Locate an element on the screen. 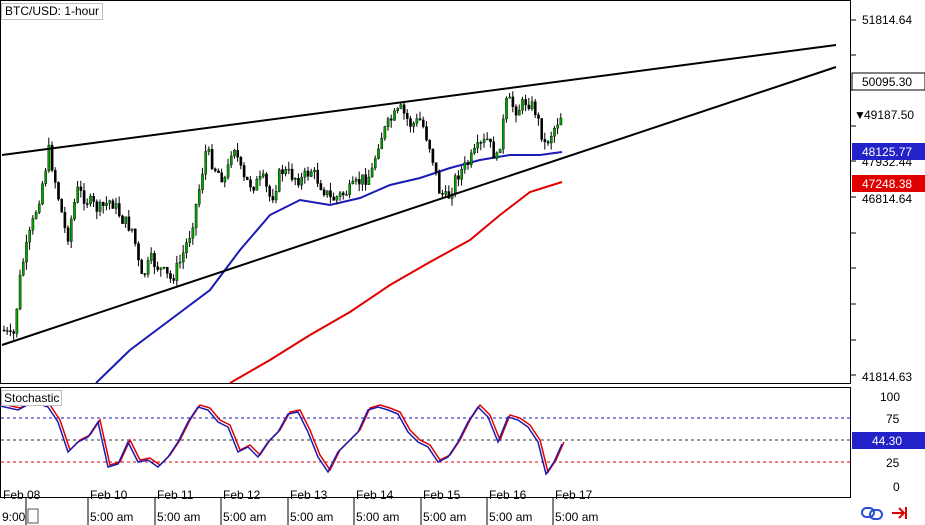 This screenshot has height=525, width=925. date-label-8: Feb 17 is located at coordinates (574, 495).